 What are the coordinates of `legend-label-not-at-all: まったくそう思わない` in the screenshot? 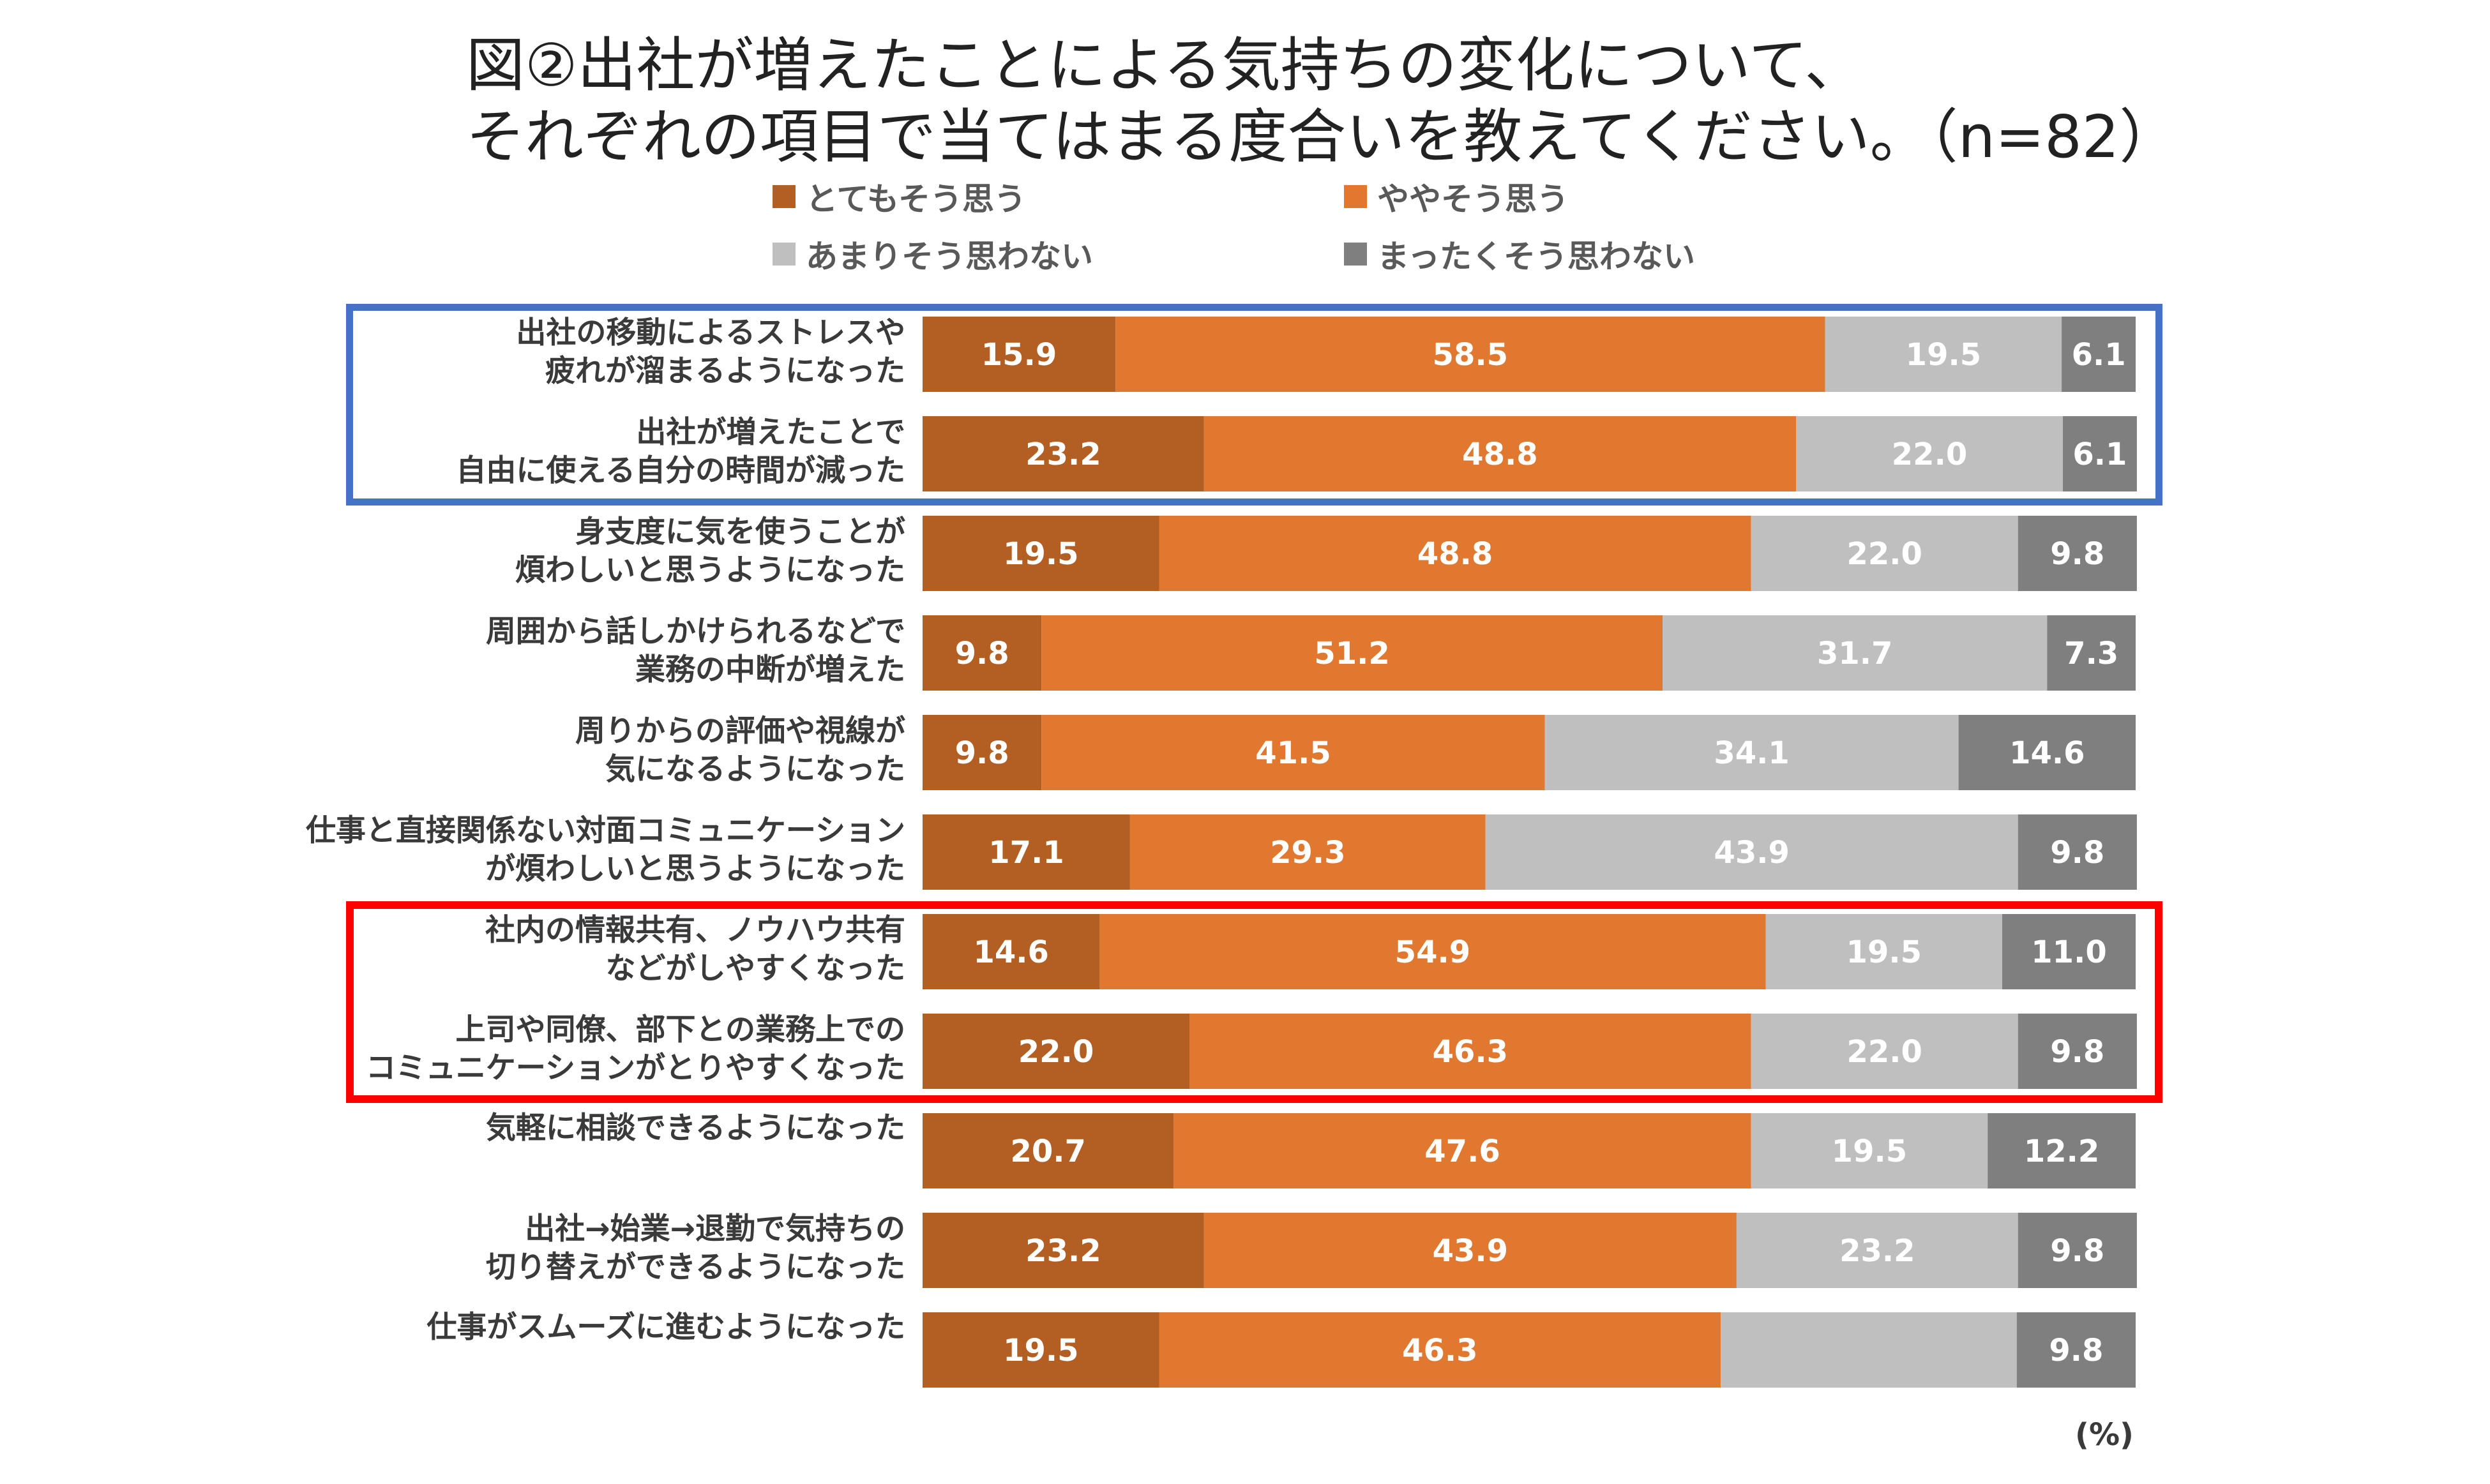 It's located at (1536, 256).